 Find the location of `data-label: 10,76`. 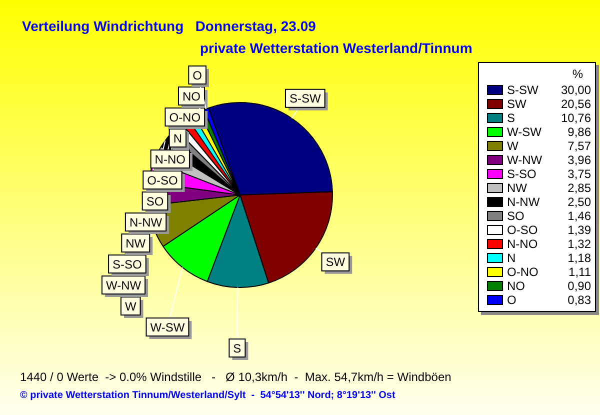

data-label: 10,76 is located at coordinates (575, 118).